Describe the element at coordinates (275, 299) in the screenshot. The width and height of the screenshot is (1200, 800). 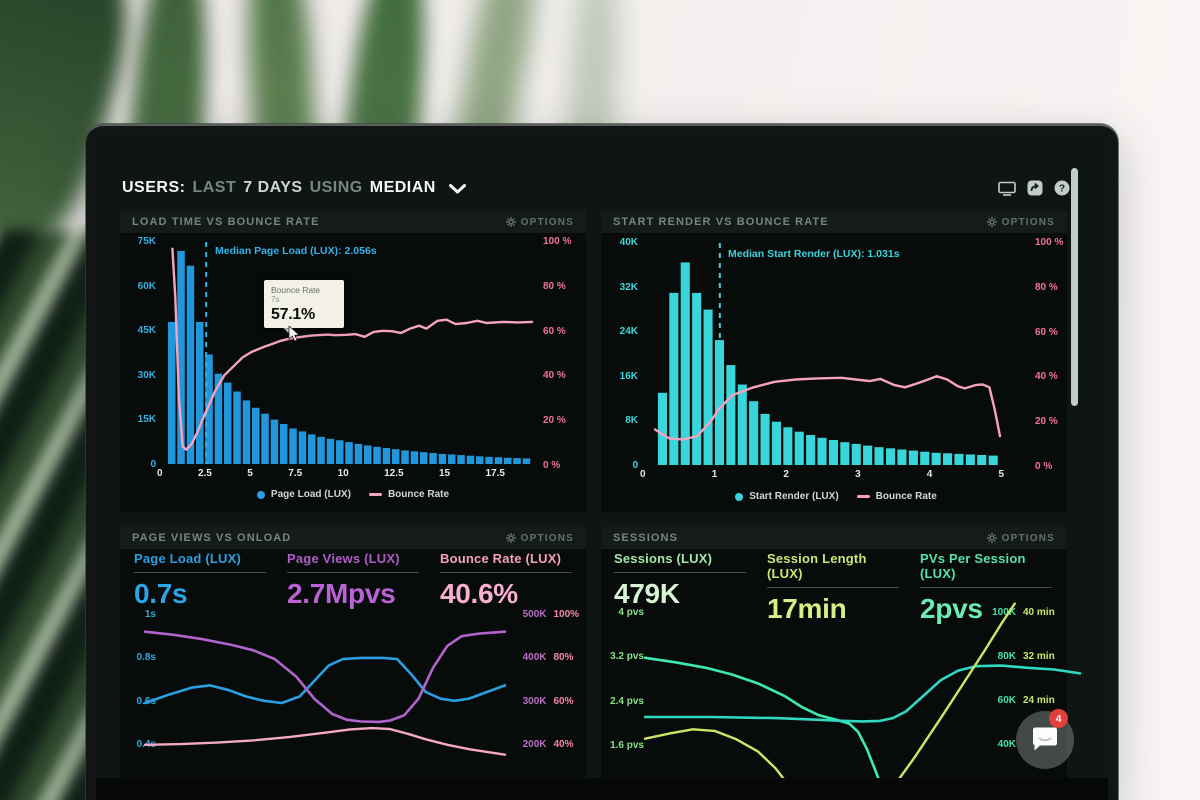
I see `tooltip-x-value: 7s` at that location.